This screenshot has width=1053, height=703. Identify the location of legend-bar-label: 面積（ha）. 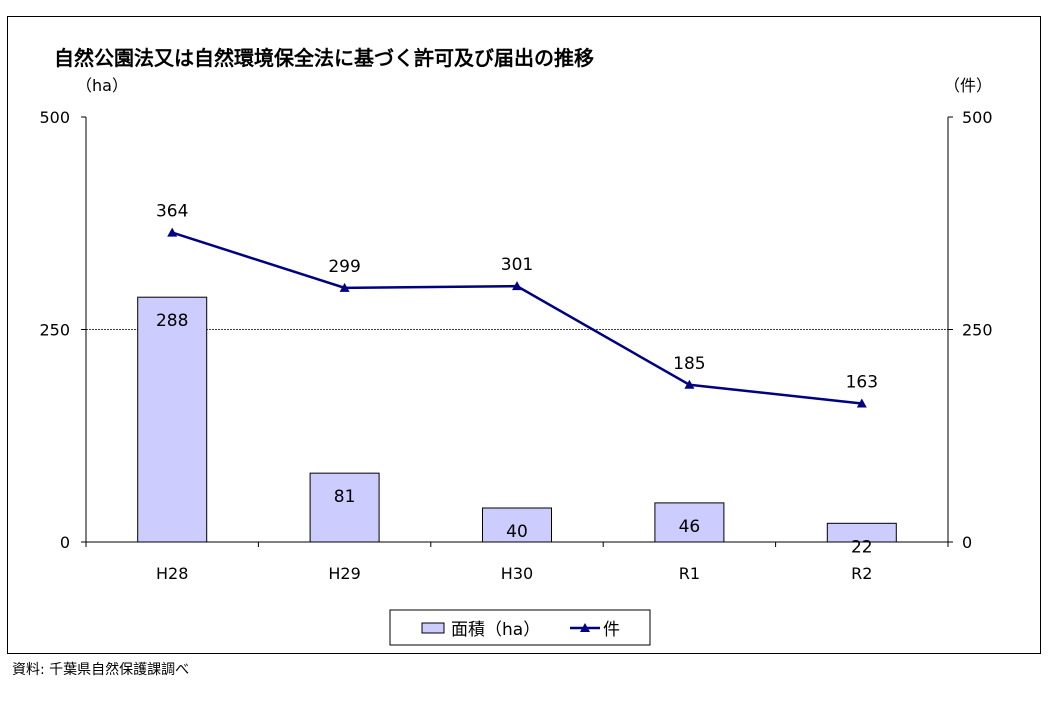
(495, 630).